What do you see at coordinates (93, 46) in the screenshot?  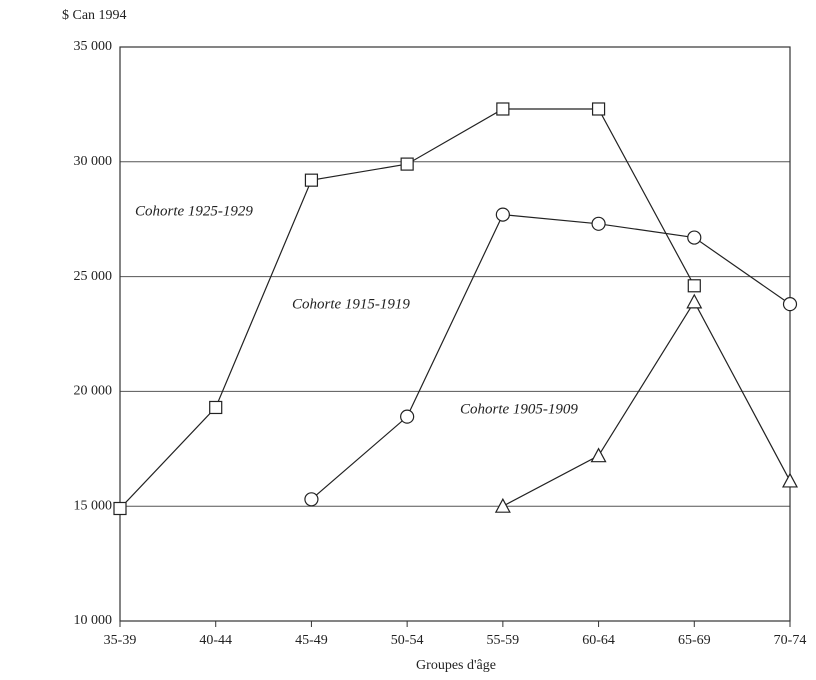 I see `y-tick-label: 35 000` at bounding box center [93, 46].